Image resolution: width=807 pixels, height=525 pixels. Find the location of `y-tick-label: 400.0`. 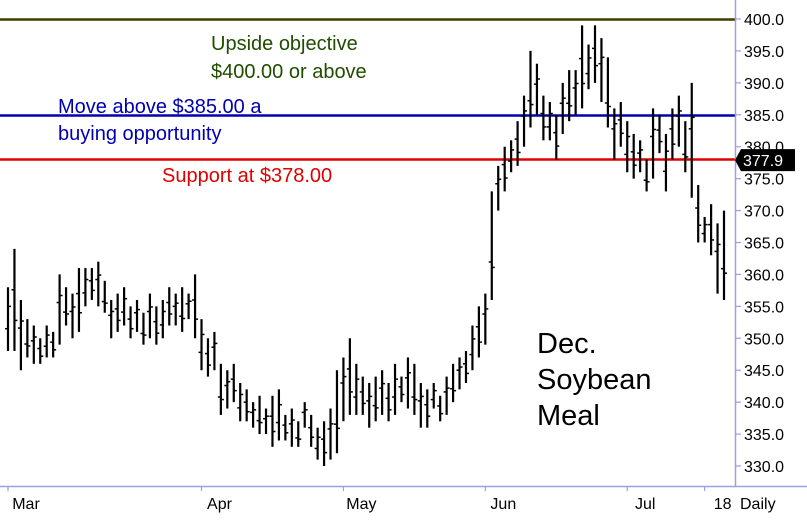

y-tick-label: 400.0 is located at coordinates (764, 20).